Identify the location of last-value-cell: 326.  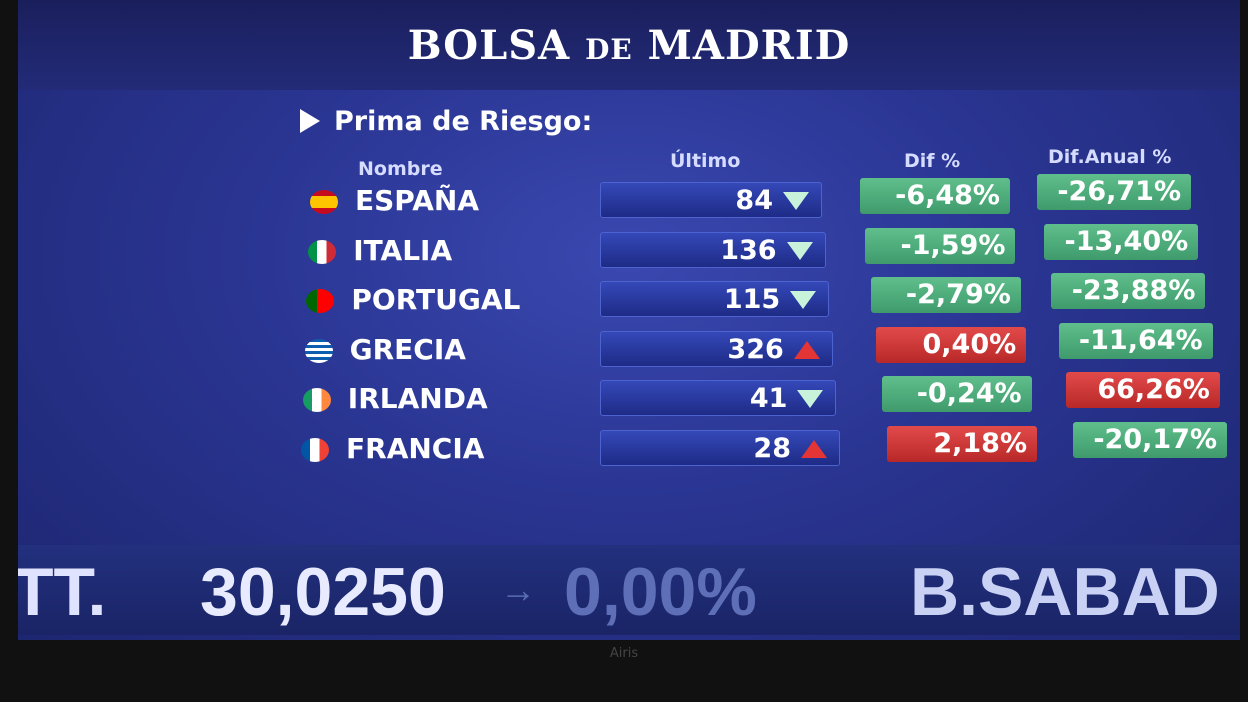
(716, 348).